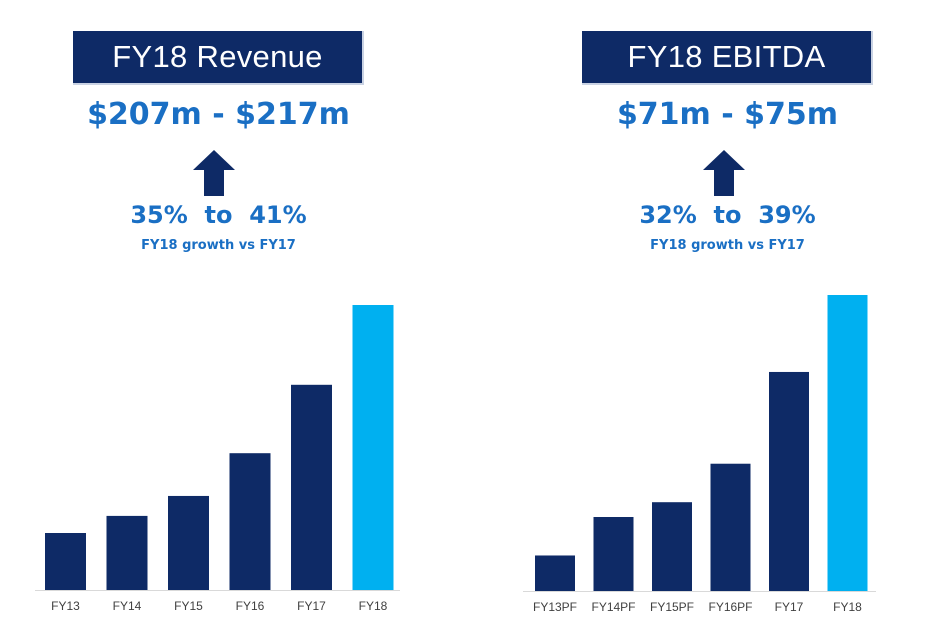 This screenshot has width=933, height=642. What do you see at coordinates (218, 245) in the screenshot?
I see `revenue-growth-caption: FY18 growth vs FY17` at bounding box center [218, 245].